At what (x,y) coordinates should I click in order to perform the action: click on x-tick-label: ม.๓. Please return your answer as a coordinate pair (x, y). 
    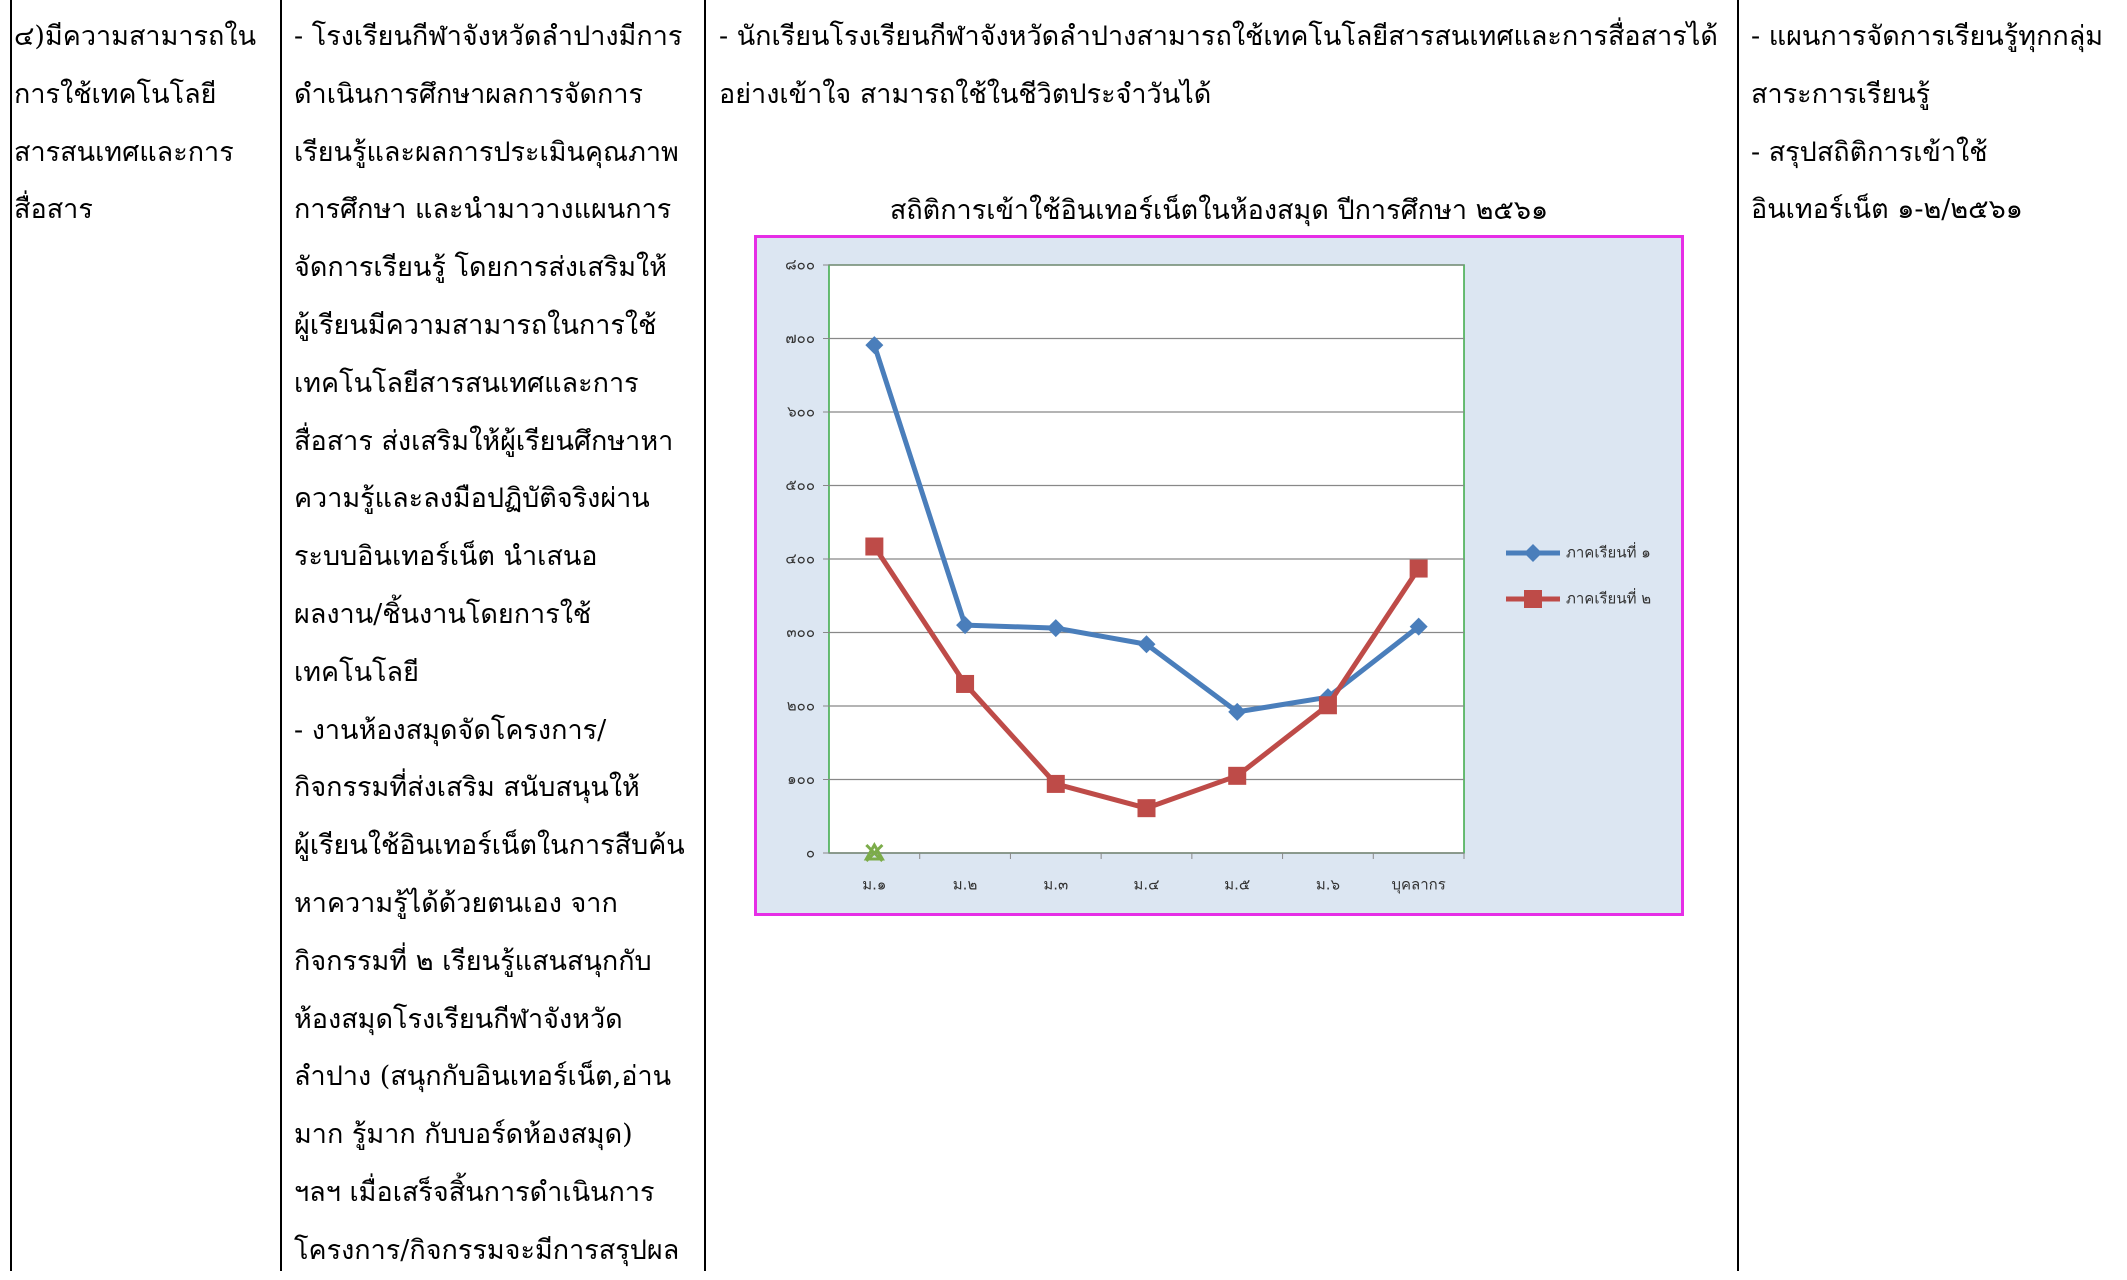
    Looking at the image, I should click on (1055, 885).